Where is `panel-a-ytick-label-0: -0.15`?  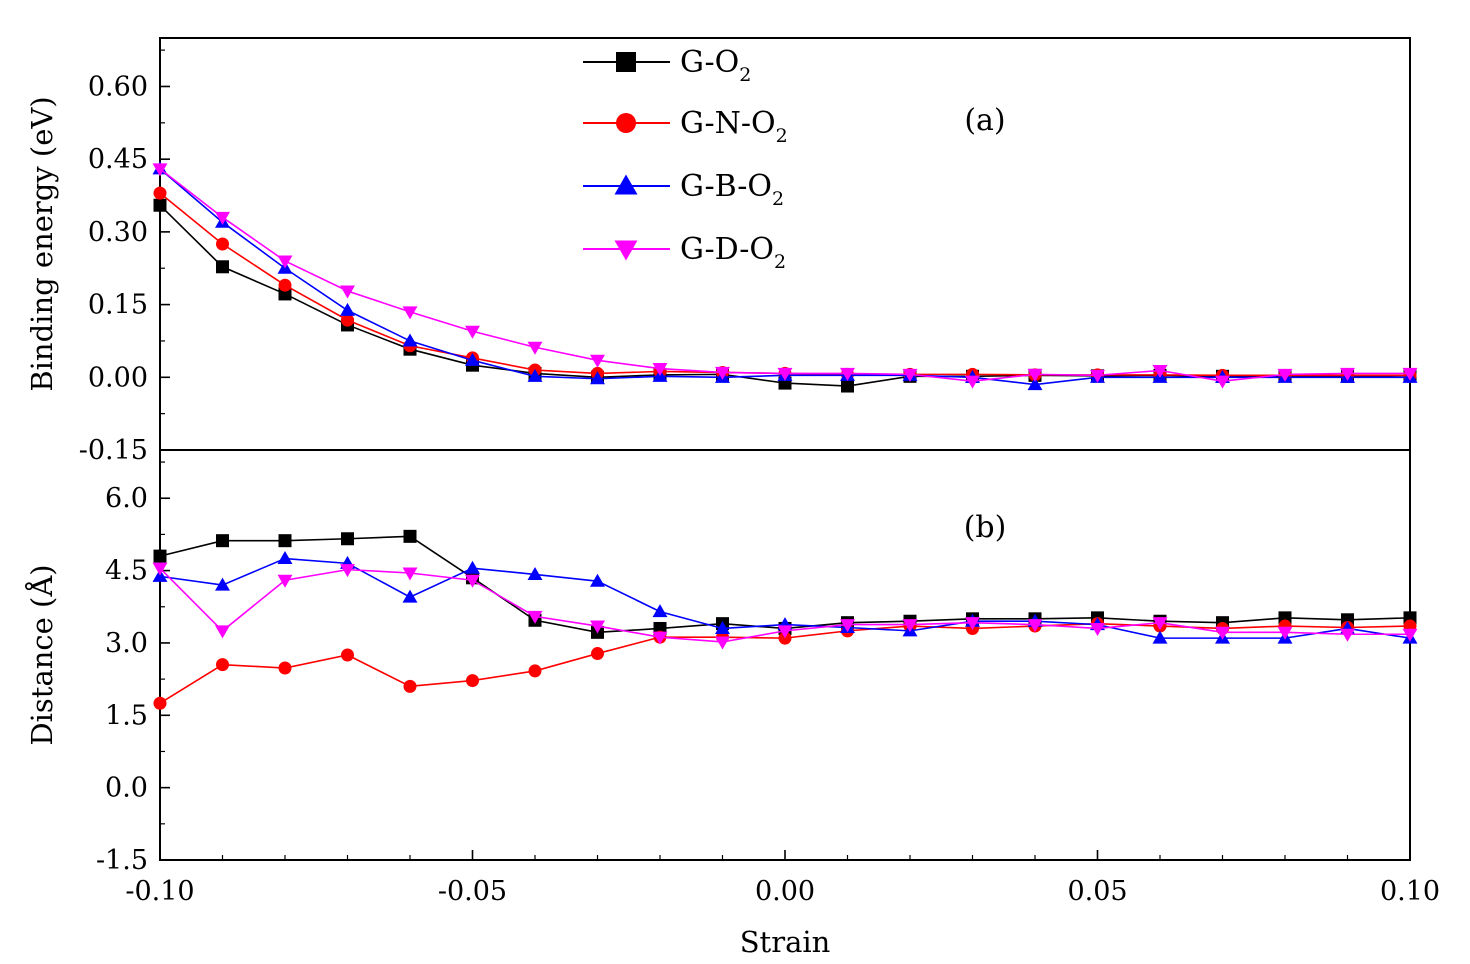 panel-a-ytick-label-0: -0.15 is located at coordinates (113, 450).